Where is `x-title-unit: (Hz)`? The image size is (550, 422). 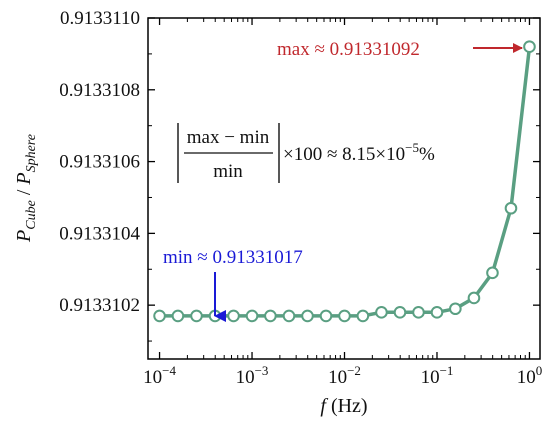 x-title-unit: (Hz) is located at coordinates (347, 406).